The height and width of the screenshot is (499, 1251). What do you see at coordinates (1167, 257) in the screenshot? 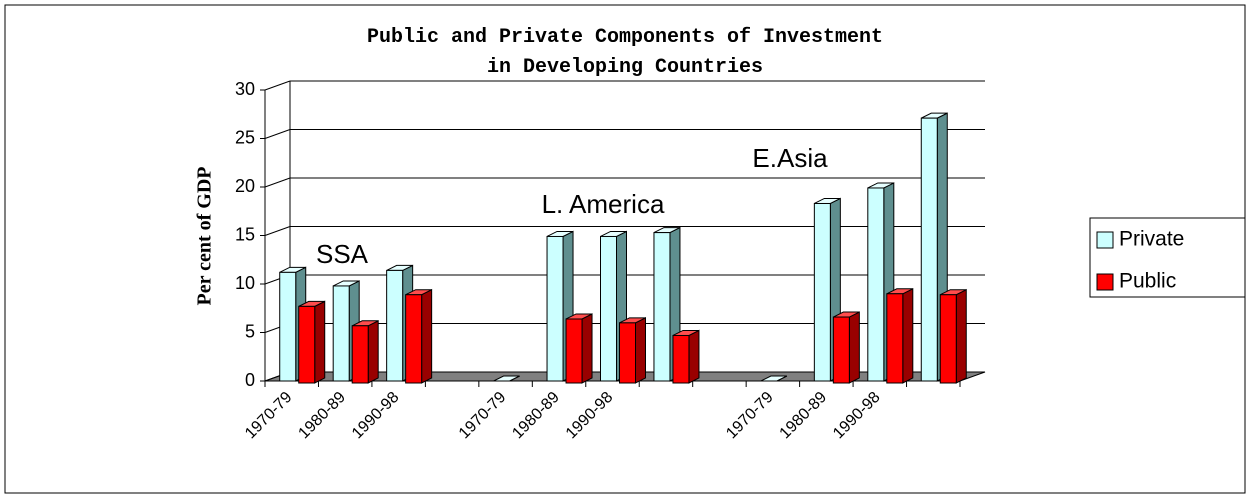
I see `legend` at bounding box center [1167, 257].